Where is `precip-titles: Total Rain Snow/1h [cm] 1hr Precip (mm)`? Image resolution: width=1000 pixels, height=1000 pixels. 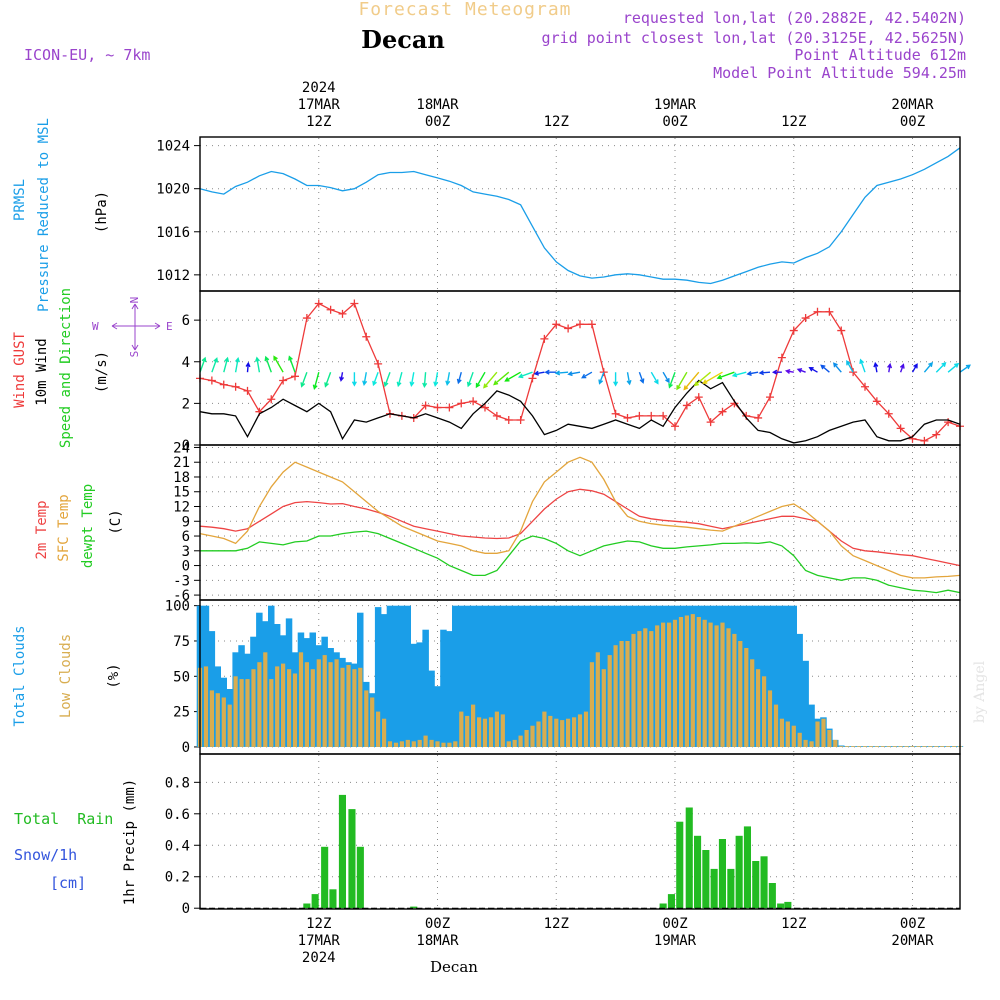 precip-titles: Total Rain Snow/1h [cm] 1hr Precip (mm) is located at coordinates (76, 842).